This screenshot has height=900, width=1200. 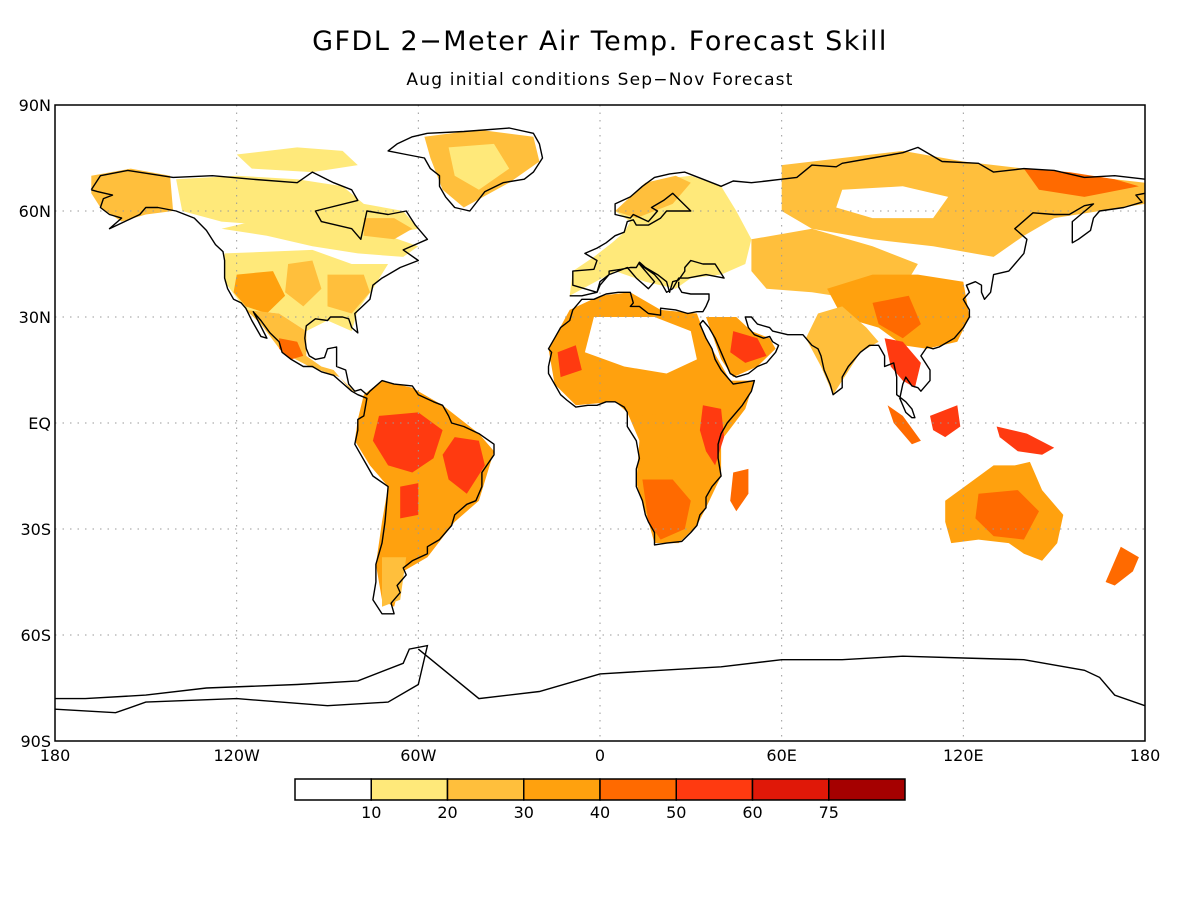 I want to click on lon-tick-label: 60W, so click(x=418, y=755).